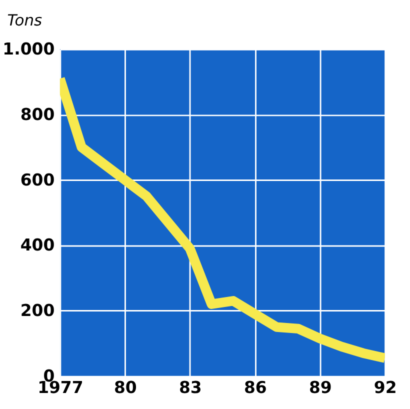 This screenshot has height=409, width=410. What do you see at coordinates (320, 387) in the screenshot?
I see `x-tick-label: 89` at bounding box center [320, 387].